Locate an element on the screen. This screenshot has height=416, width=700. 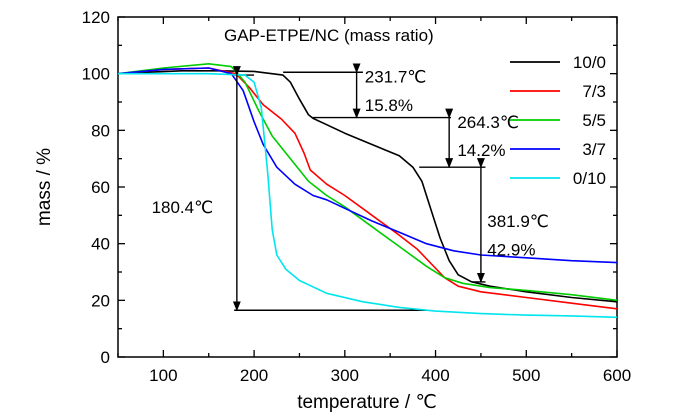
y-tick-label: 100 is located at coordinates (96, 74).